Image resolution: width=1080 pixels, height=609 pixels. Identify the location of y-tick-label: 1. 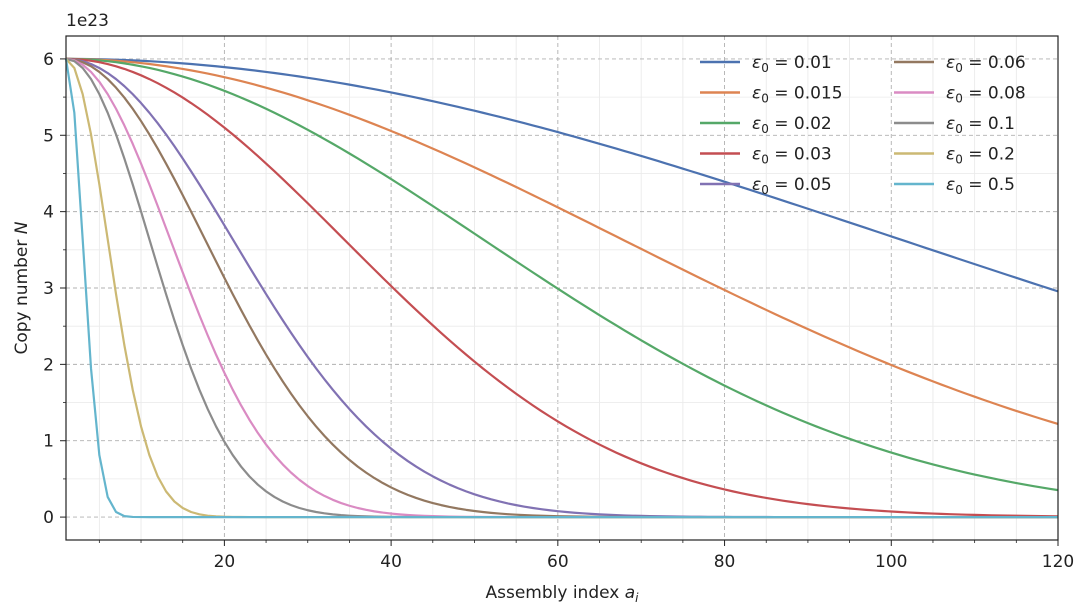
(48, 442).